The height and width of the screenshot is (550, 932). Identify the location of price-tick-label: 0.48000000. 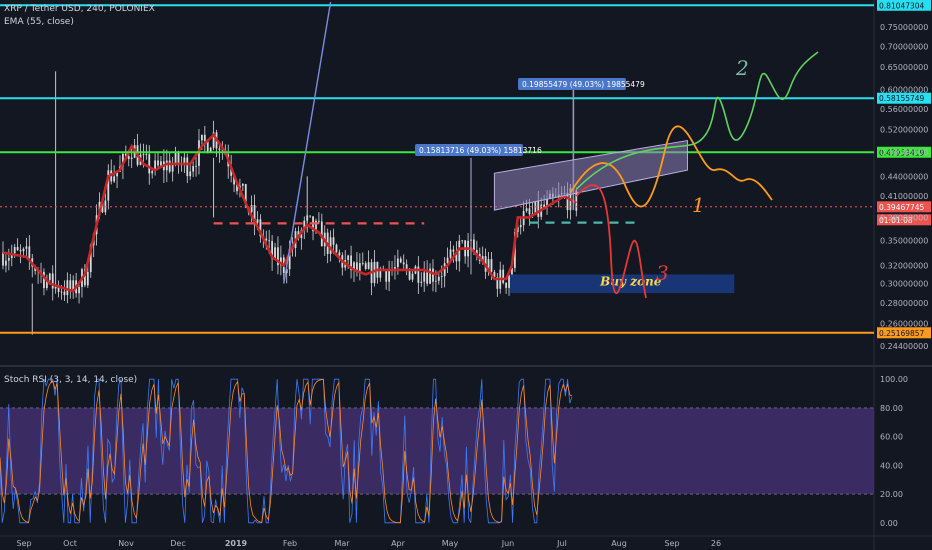
(904, 152).